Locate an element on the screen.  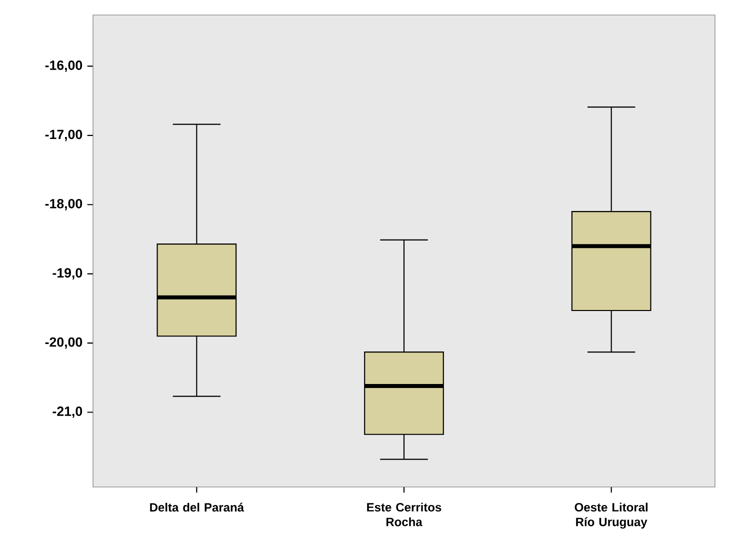
x-tick-label: Delta del Paraná is located at coordinates (197, 507).